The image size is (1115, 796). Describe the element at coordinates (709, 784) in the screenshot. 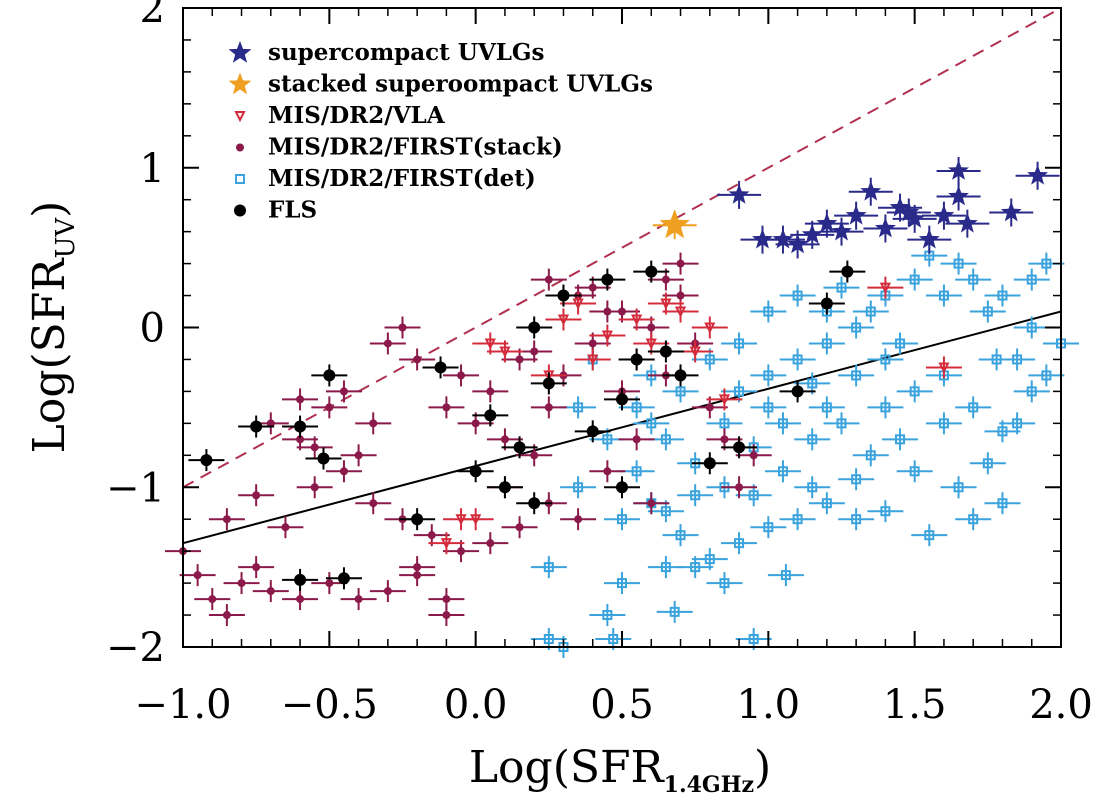

I see `x-axis-label-subscript: 1.4GHz` at that location.